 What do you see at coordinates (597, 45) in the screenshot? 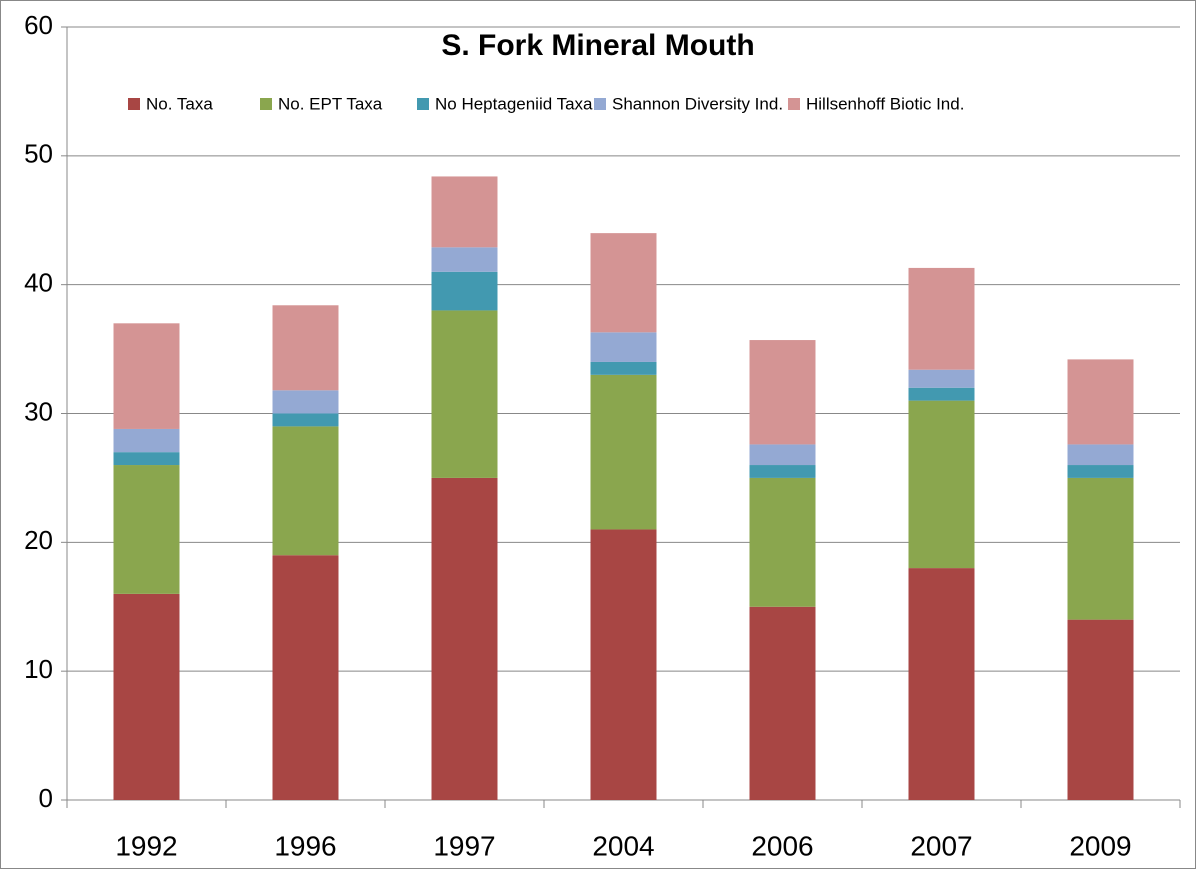
I see `chart-title: S. Fork Mineral Mouth` at bounding box center [597, 45].